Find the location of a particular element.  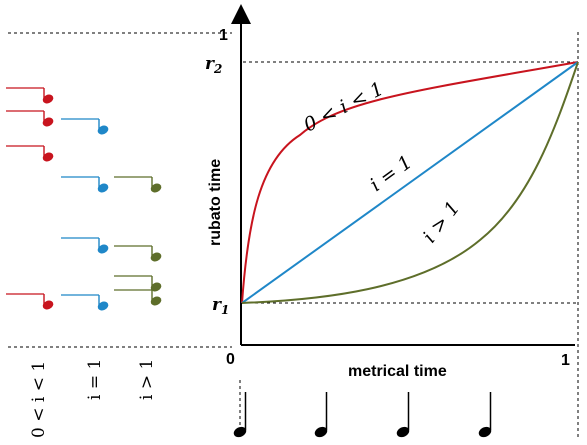

left-notes-group is located at coordinates (84, 199).